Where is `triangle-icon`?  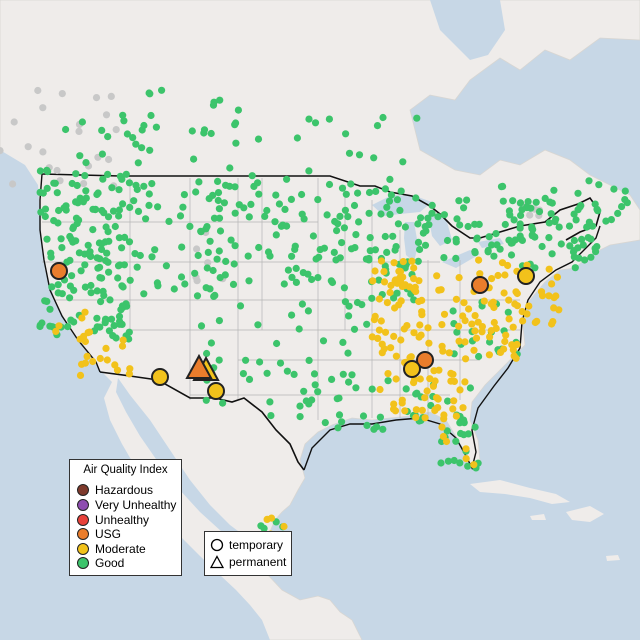 triangle-icon is located at coordinates (217, 562).